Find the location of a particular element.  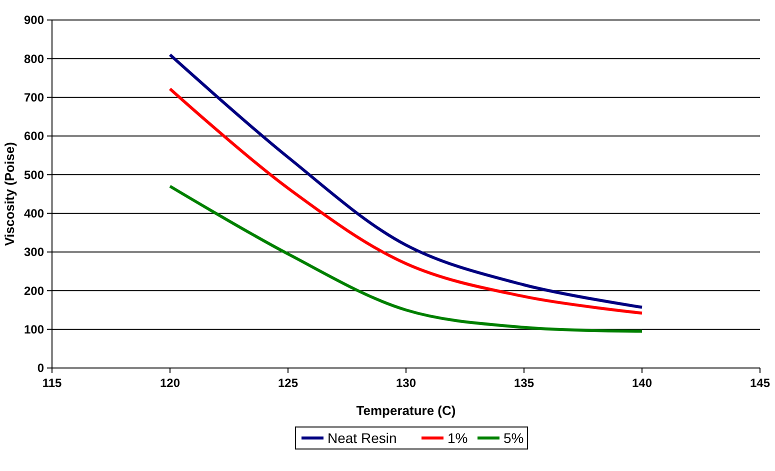

y-tick-label: 500 is located at coordinates (34, 175).